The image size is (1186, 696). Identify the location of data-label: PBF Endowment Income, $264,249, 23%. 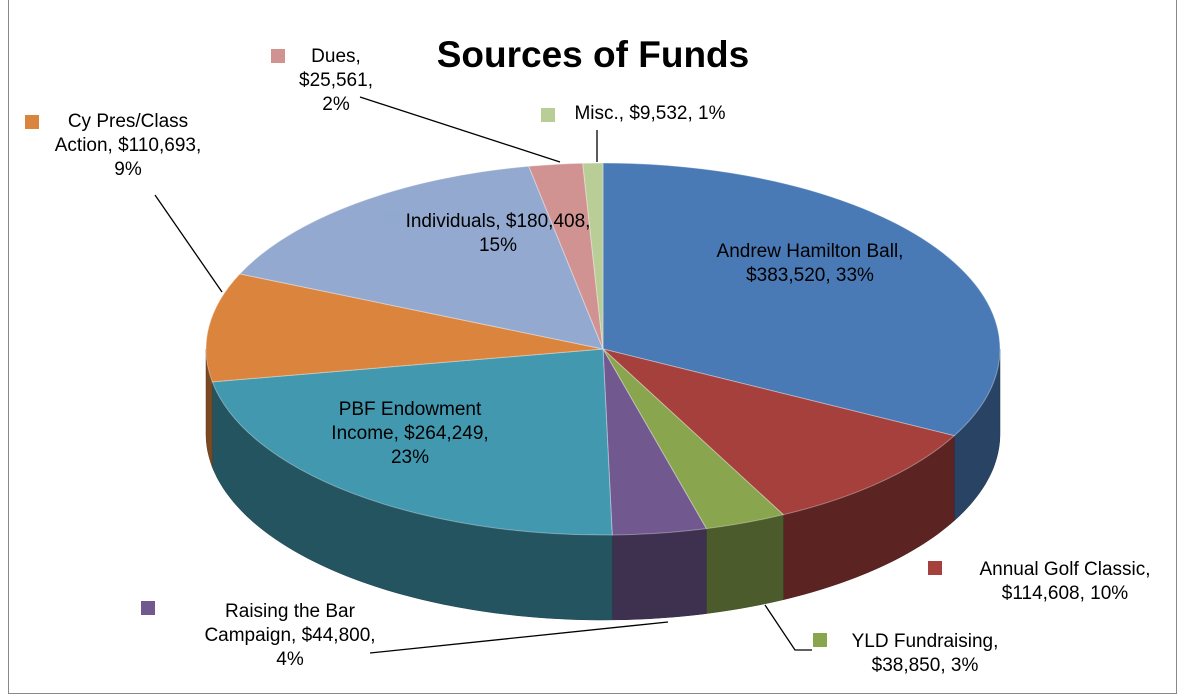
(410, 433).